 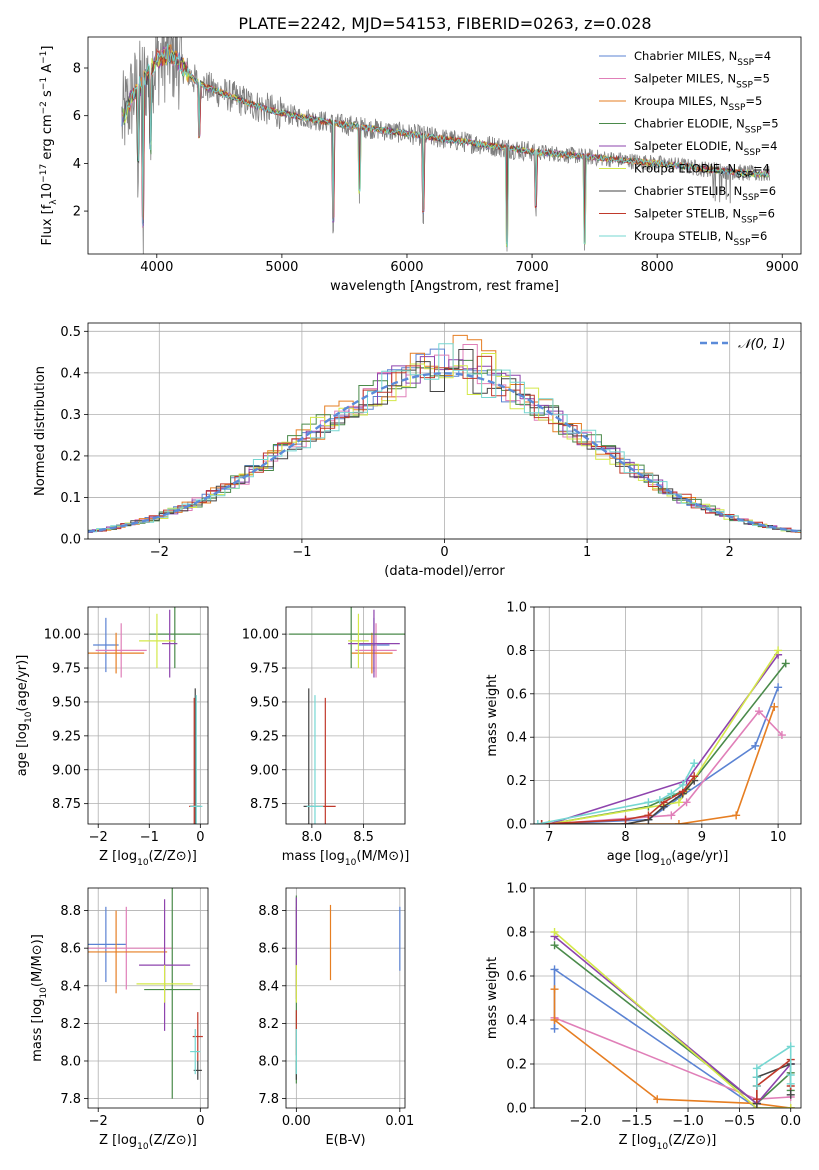 I want to click on label-part: λ, so click(x=54, y=202).